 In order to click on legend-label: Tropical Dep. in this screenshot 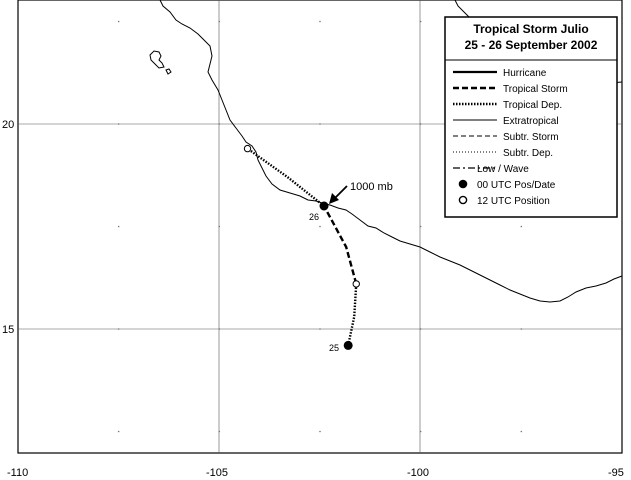, I will do `click(532, 105)`.